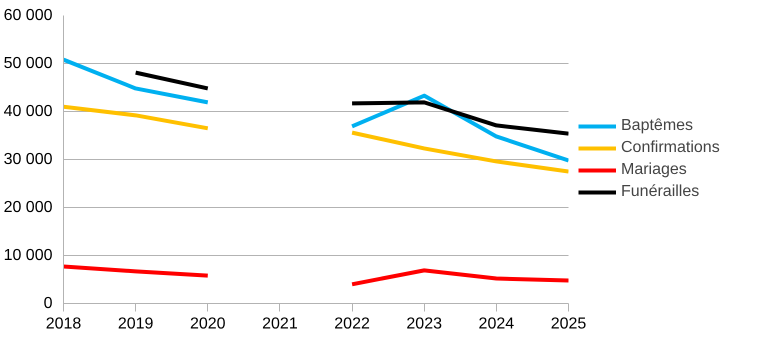 This screenshot has height=362, width=757. I want to click on x-tick-label: 2023, so click(424, 324).